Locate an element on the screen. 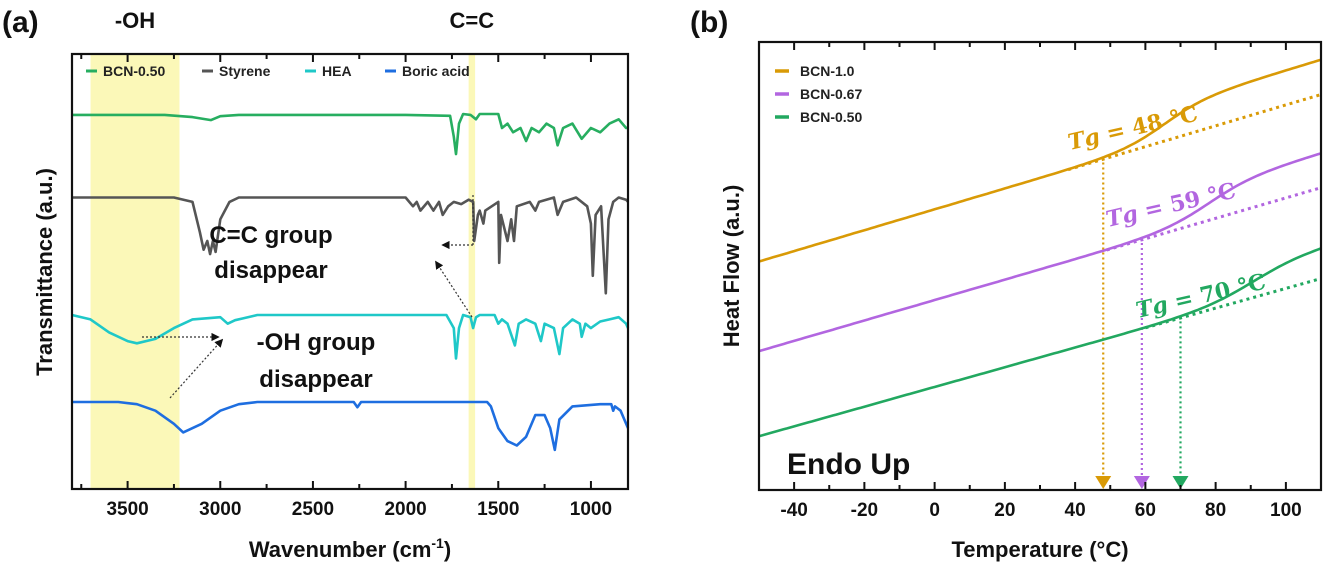 This screenshot has width=1323, height=574. x-tick-label: 2500 is located at coordinates (313, 509).